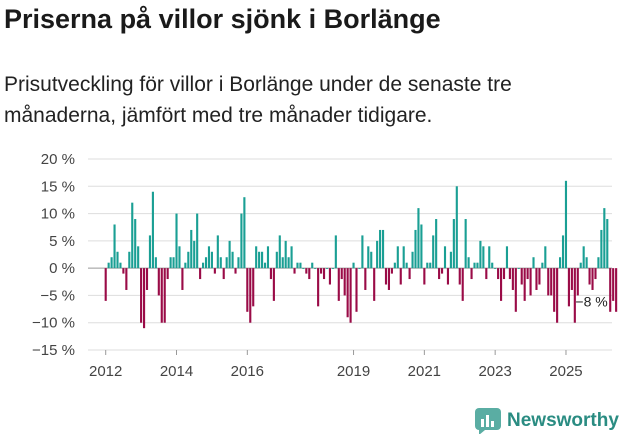  Describe the element at coordinates (247, 371) in the screenshot. I see `x-tick-label: 2016` at that location.